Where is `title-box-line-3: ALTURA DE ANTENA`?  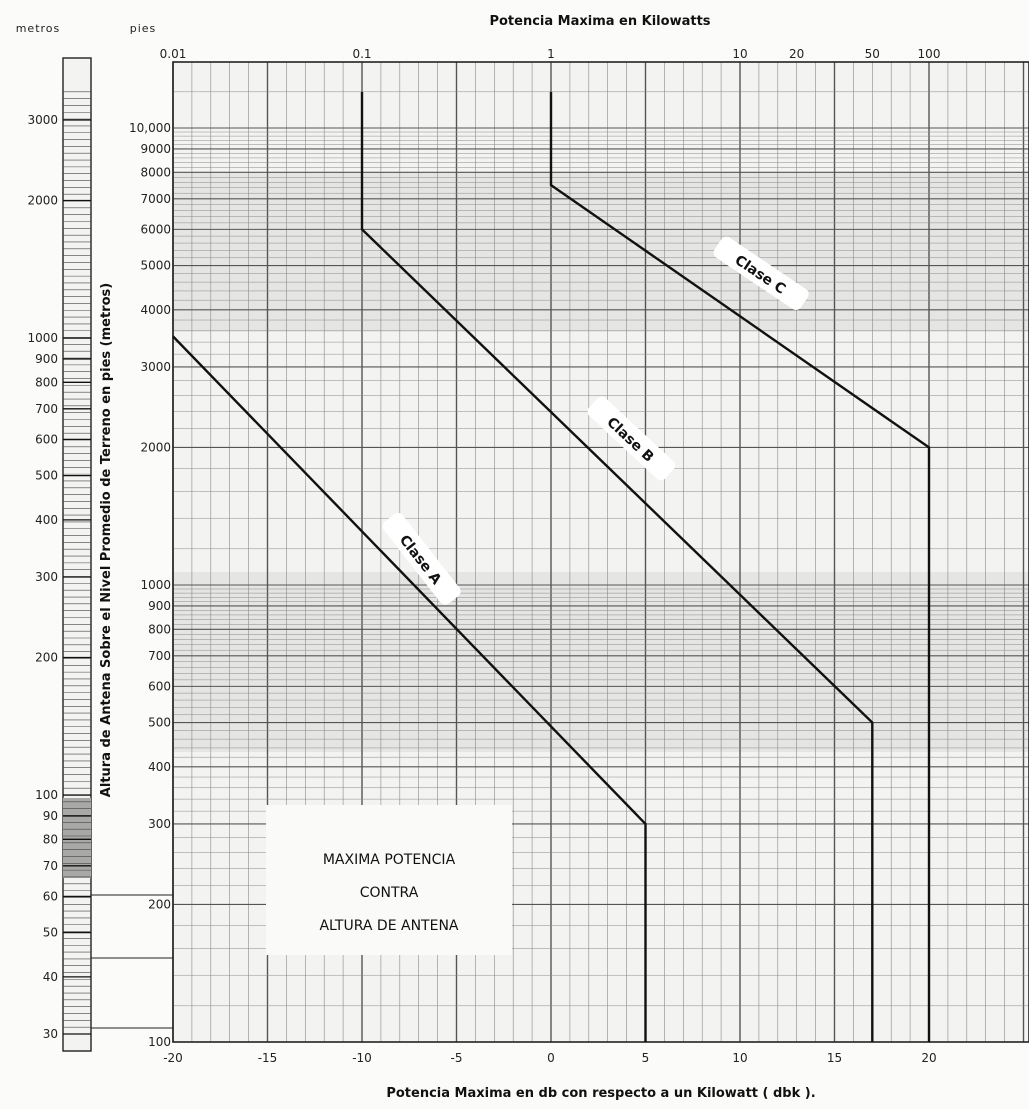
title-box-line-3: ALTURA DE ANTENA is located at coordinates (388, 926).